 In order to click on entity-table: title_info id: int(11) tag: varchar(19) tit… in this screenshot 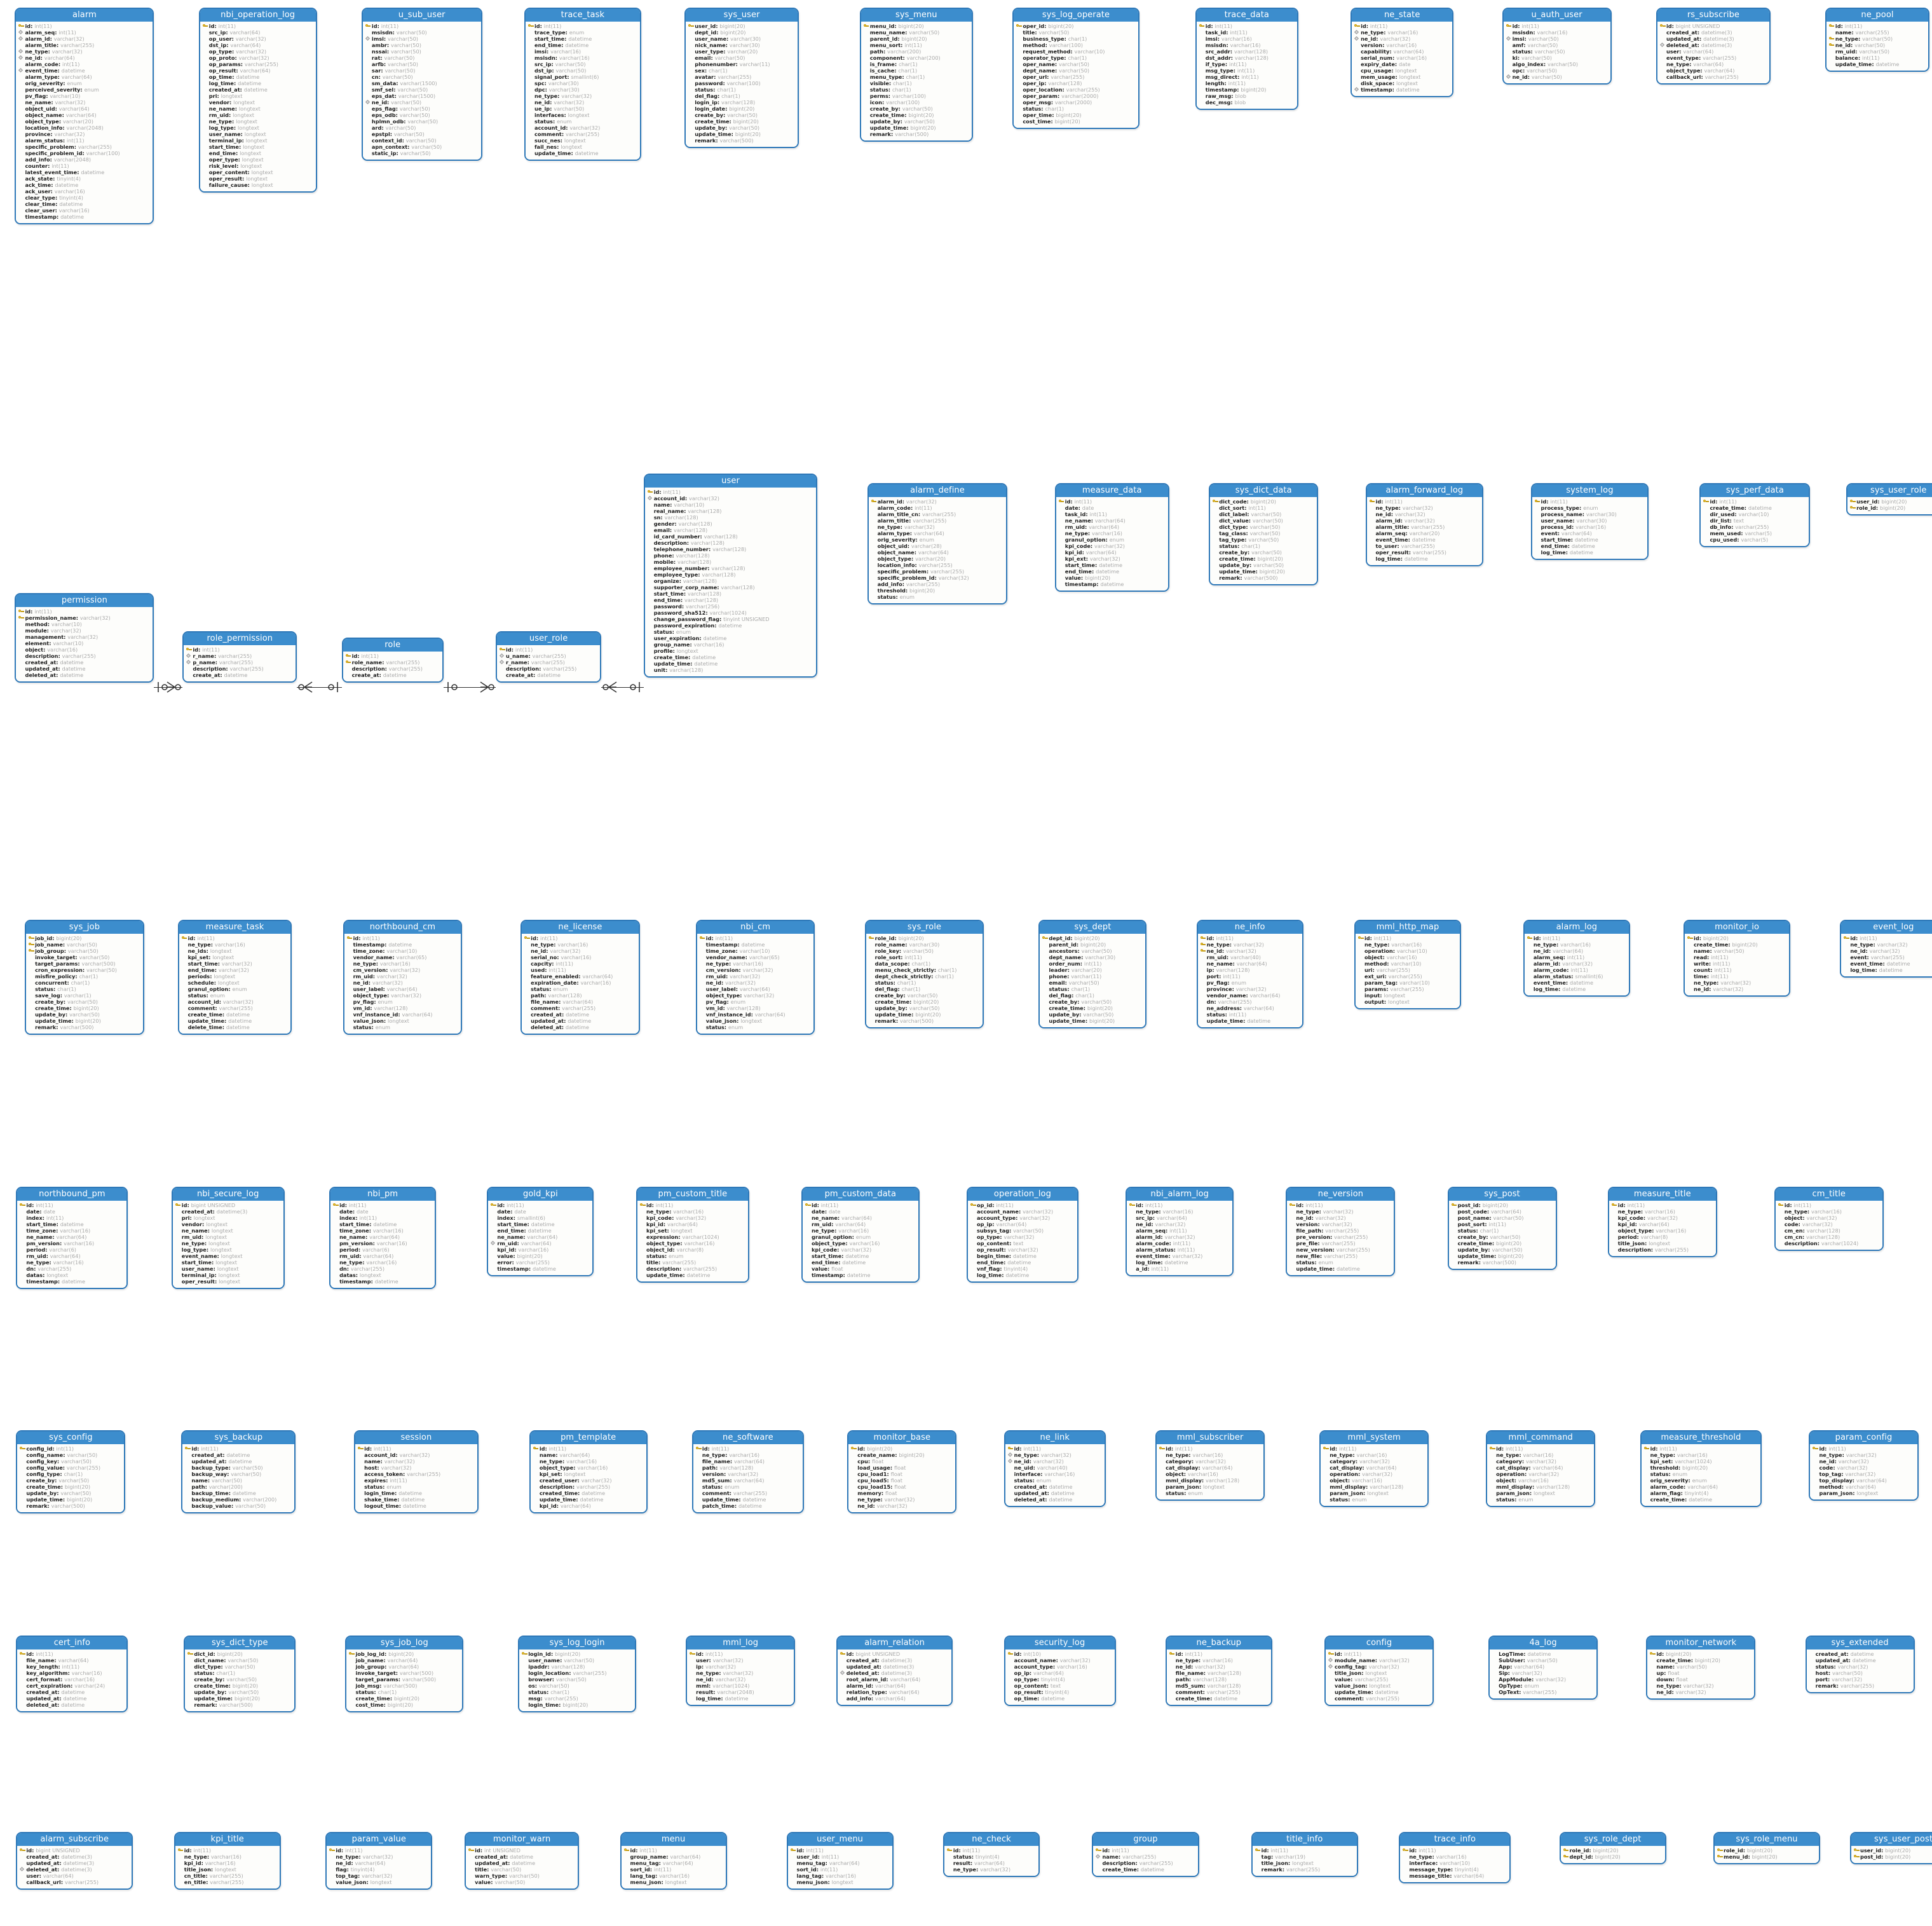, I will do `click(1305, 1854)`.